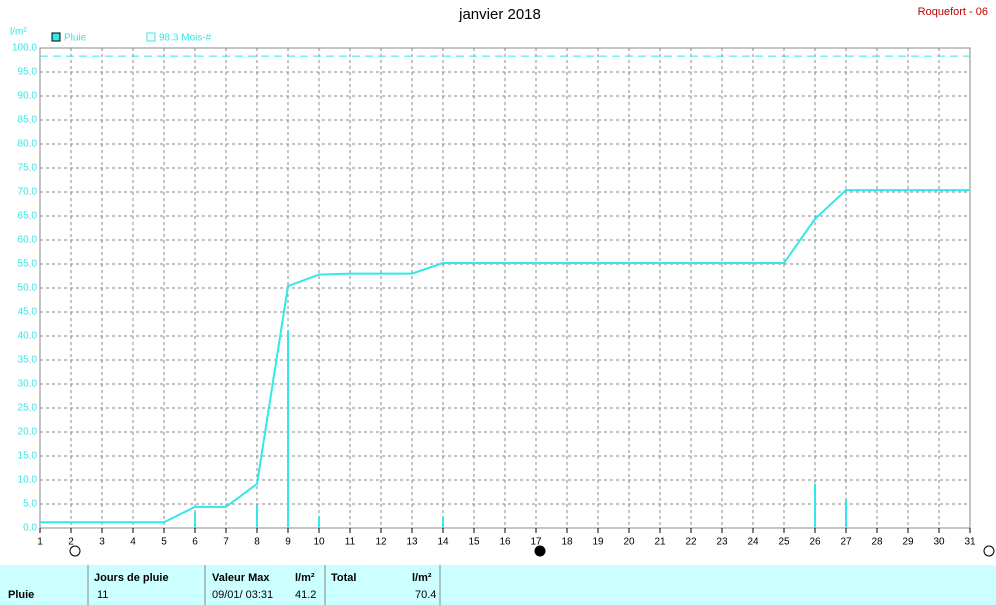  I want to click on y-tick-label: 30.0, so click(28, 384).